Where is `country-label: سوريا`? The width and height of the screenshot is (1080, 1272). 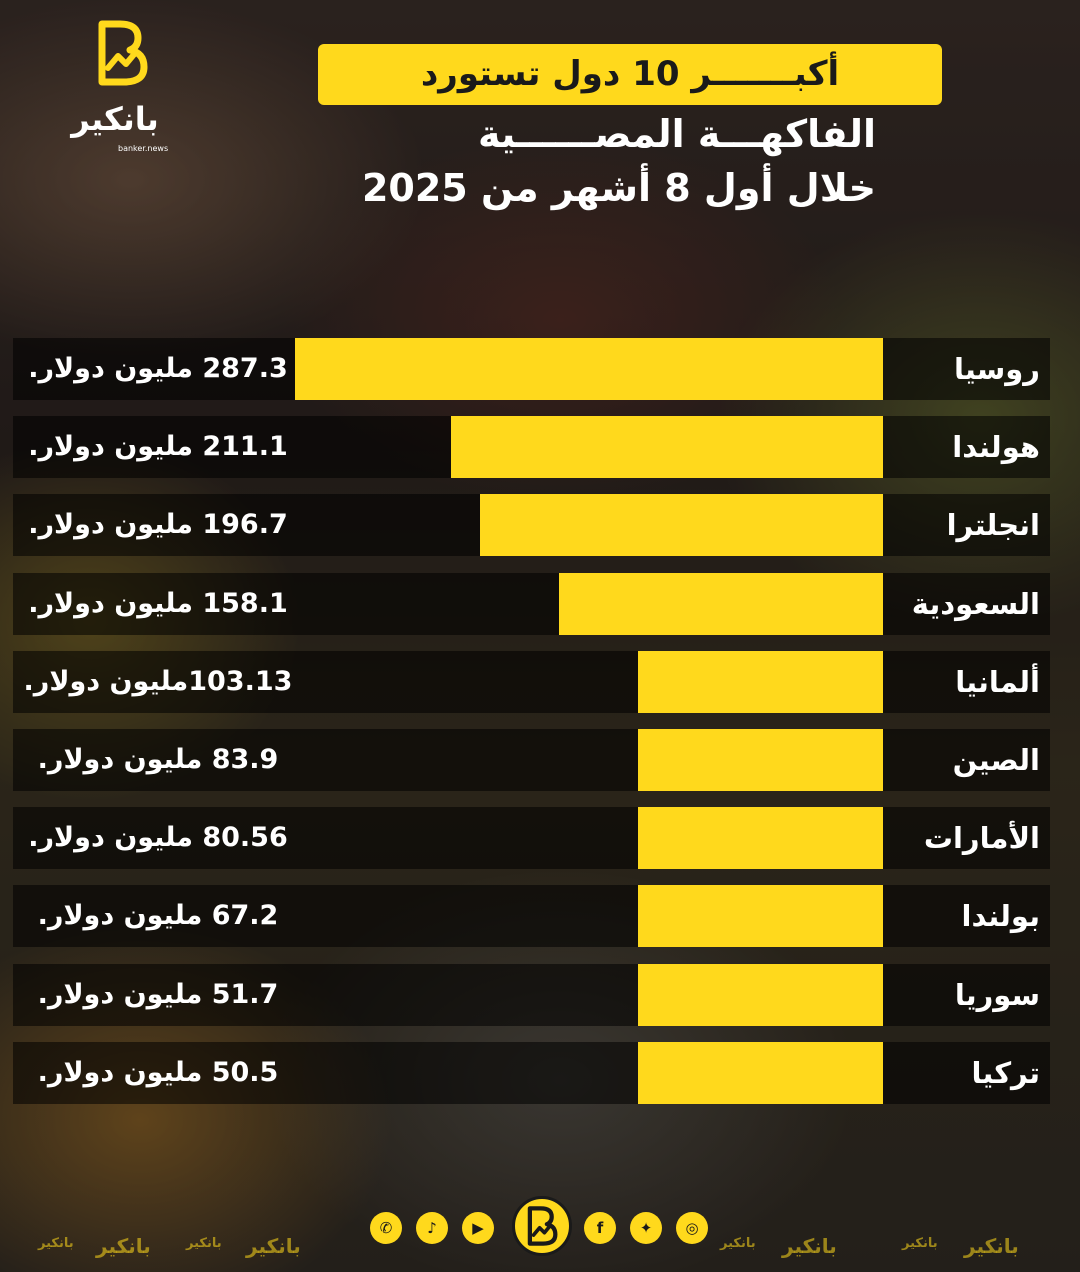 country-label: سوريا is located at coordinates (997, 994).